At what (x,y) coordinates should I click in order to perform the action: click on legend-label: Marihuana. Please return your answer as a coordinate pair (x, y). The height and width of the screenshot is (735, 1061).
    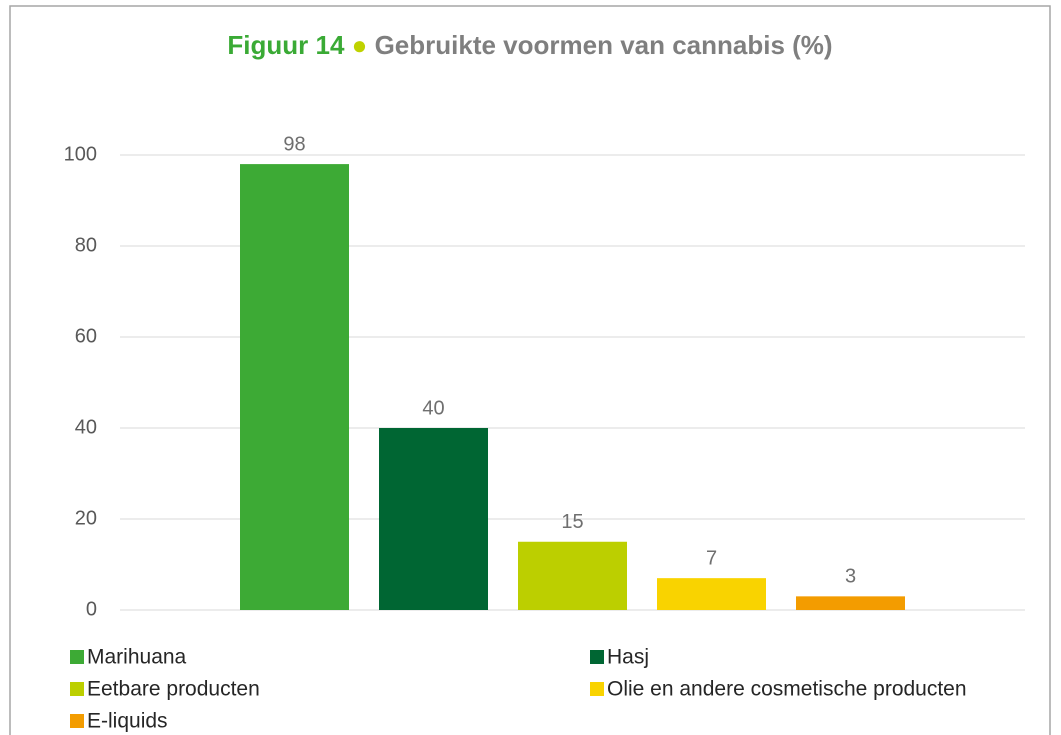
    Looking at the image, I should click on (137, 657).